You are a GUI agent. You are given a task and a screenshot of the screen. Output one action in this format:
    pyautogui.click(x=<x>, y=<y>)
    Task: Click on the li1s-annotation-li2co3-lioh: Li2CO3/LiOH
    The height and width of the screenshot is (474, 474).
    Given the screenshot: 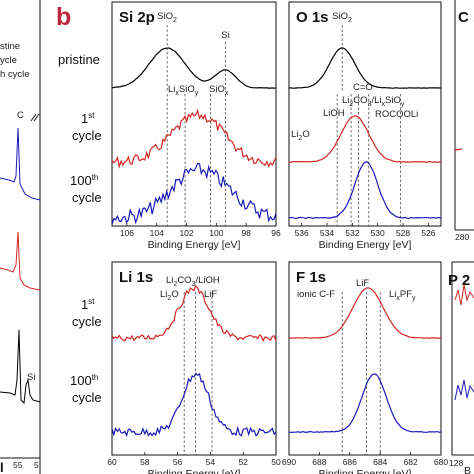 What is the action you would take?
    pyautogui.click(x=193, y=281)
    